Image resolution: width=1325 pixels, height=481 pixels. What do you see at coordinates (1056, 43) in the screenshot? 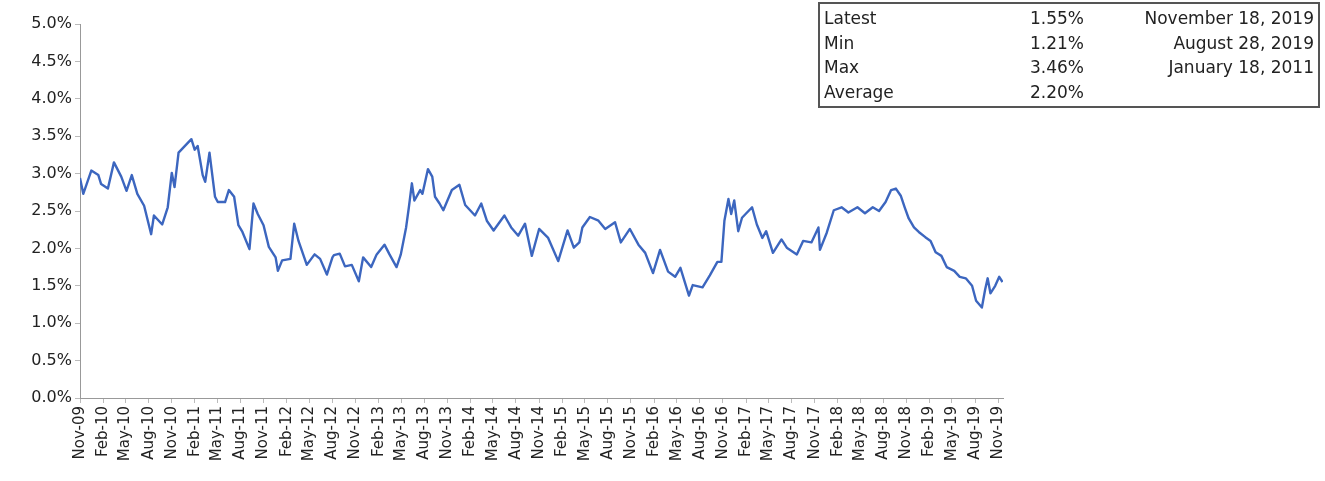
I see `text: 1.21%` at bounding box center [1056, 43].